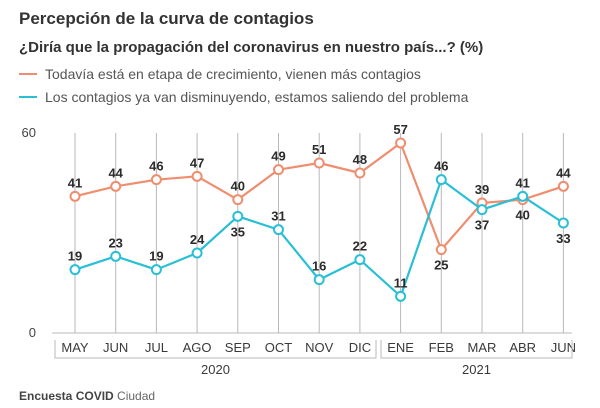 This screenshot has width=600, height=408. I want to click on data-label-s0-0: 41, so click(75, 182).